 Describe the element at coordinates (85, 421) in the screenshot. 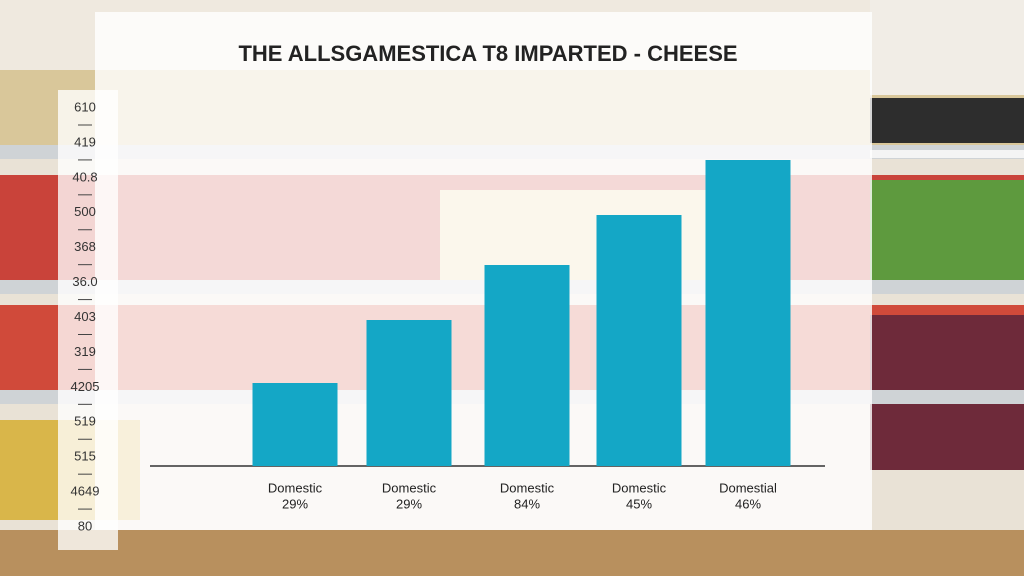

I see `y-label: 519` at that location.